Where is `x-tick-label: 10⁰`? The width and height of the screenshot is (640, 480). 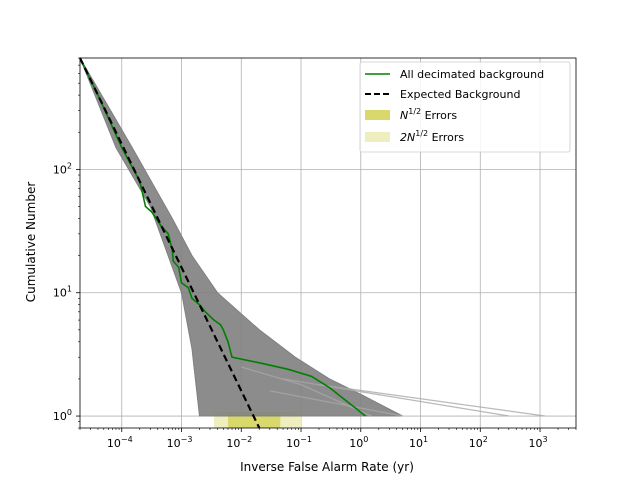
x-tick-label: 10⁰ is located at coordinates (358, 442).